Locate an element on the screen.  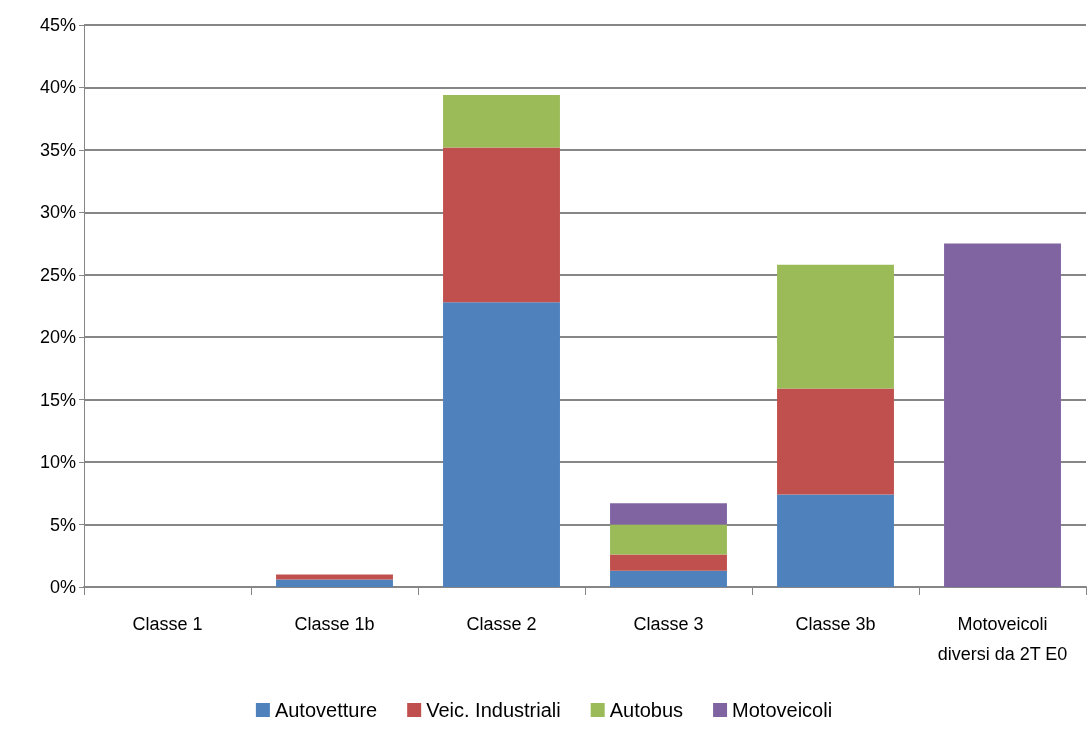
y-tick-label: 20% is located at coordinates (57, 337).